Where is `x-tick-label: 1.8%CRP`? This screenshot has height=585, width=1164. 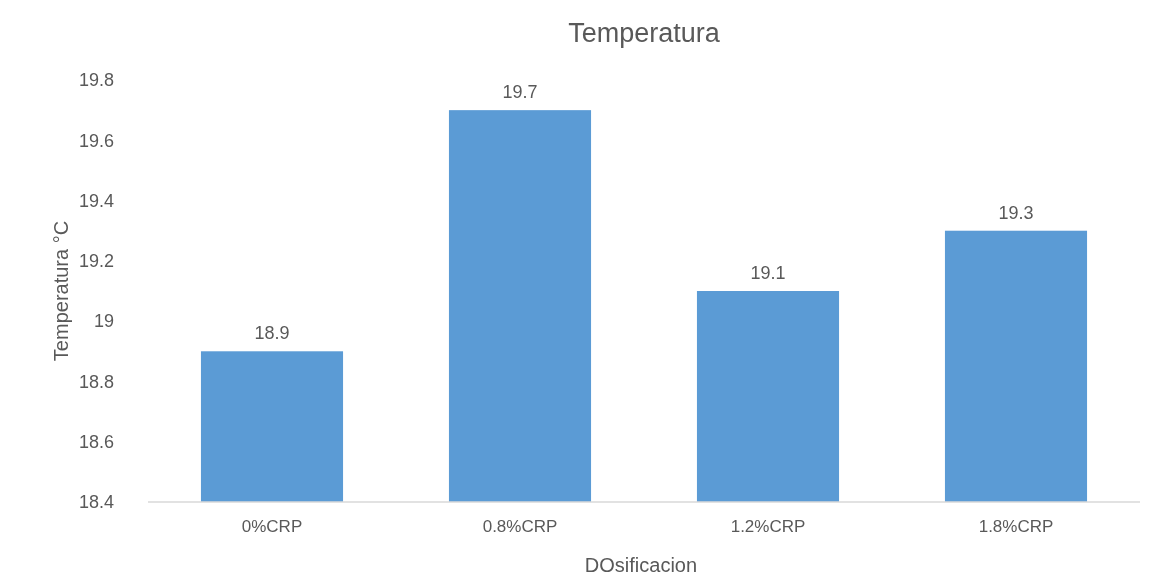 x-tick-label: 1.8%CRP is located at coordinates (1016, 526).